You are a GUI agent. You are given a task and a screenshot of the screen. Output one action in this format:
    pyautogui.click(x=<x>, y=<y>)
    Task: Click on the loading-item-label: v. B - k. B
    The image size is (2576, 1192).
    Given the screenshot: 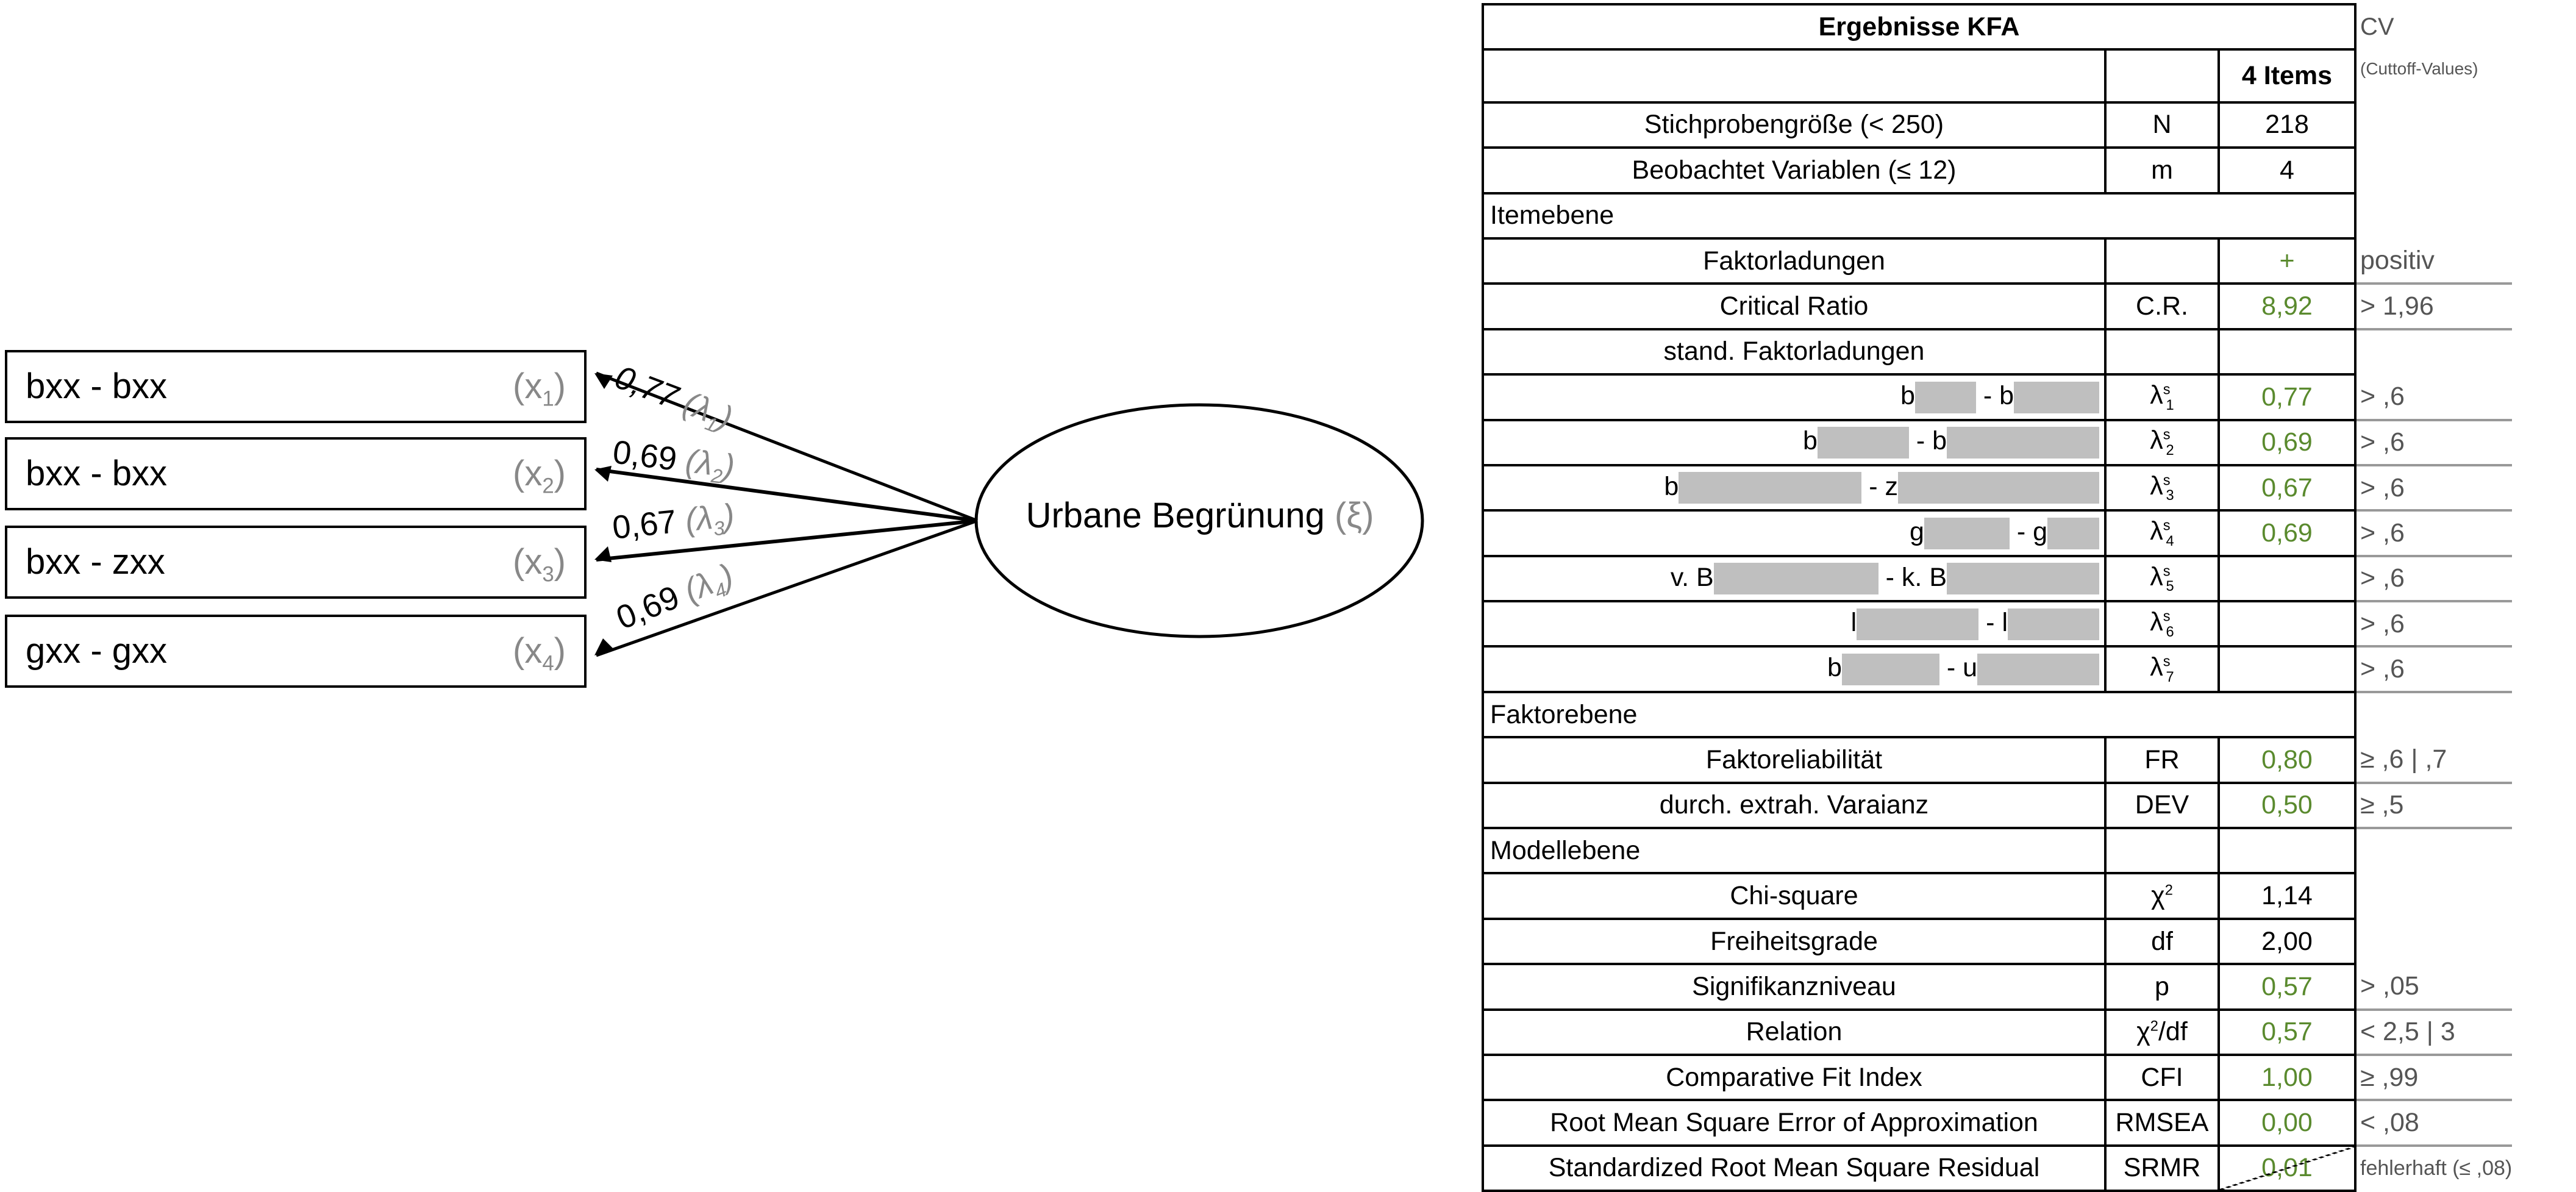 What is the action you would take?
    pyautogui.click(x=1794, y=578)
    